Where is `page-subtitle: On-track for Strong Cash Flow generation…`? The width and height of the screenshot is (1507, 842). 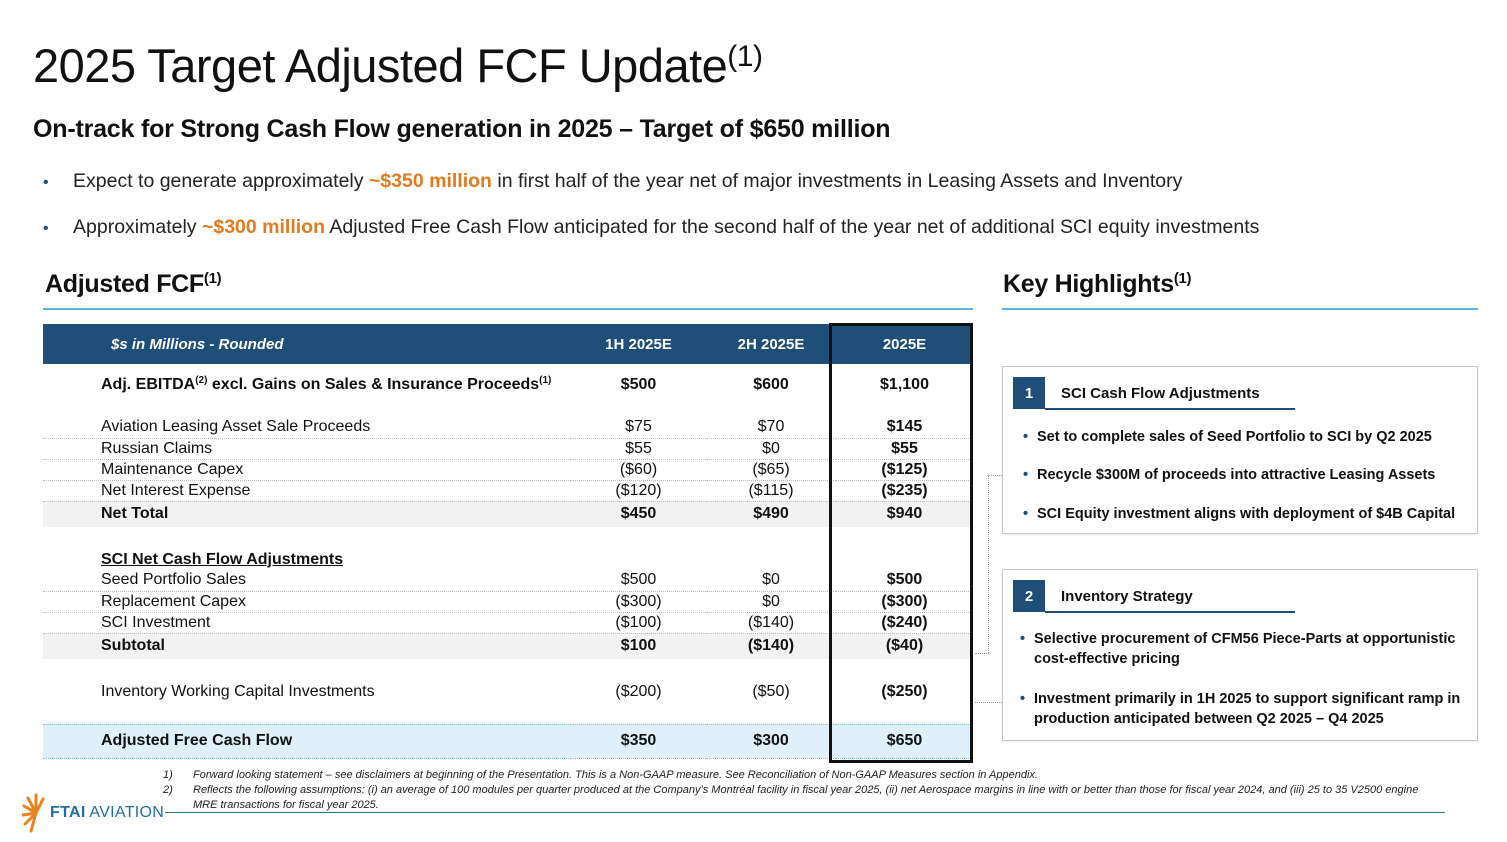 page-subtitle: On-track for Strong Cash Flow generation… is located at coordinates (462, 129).